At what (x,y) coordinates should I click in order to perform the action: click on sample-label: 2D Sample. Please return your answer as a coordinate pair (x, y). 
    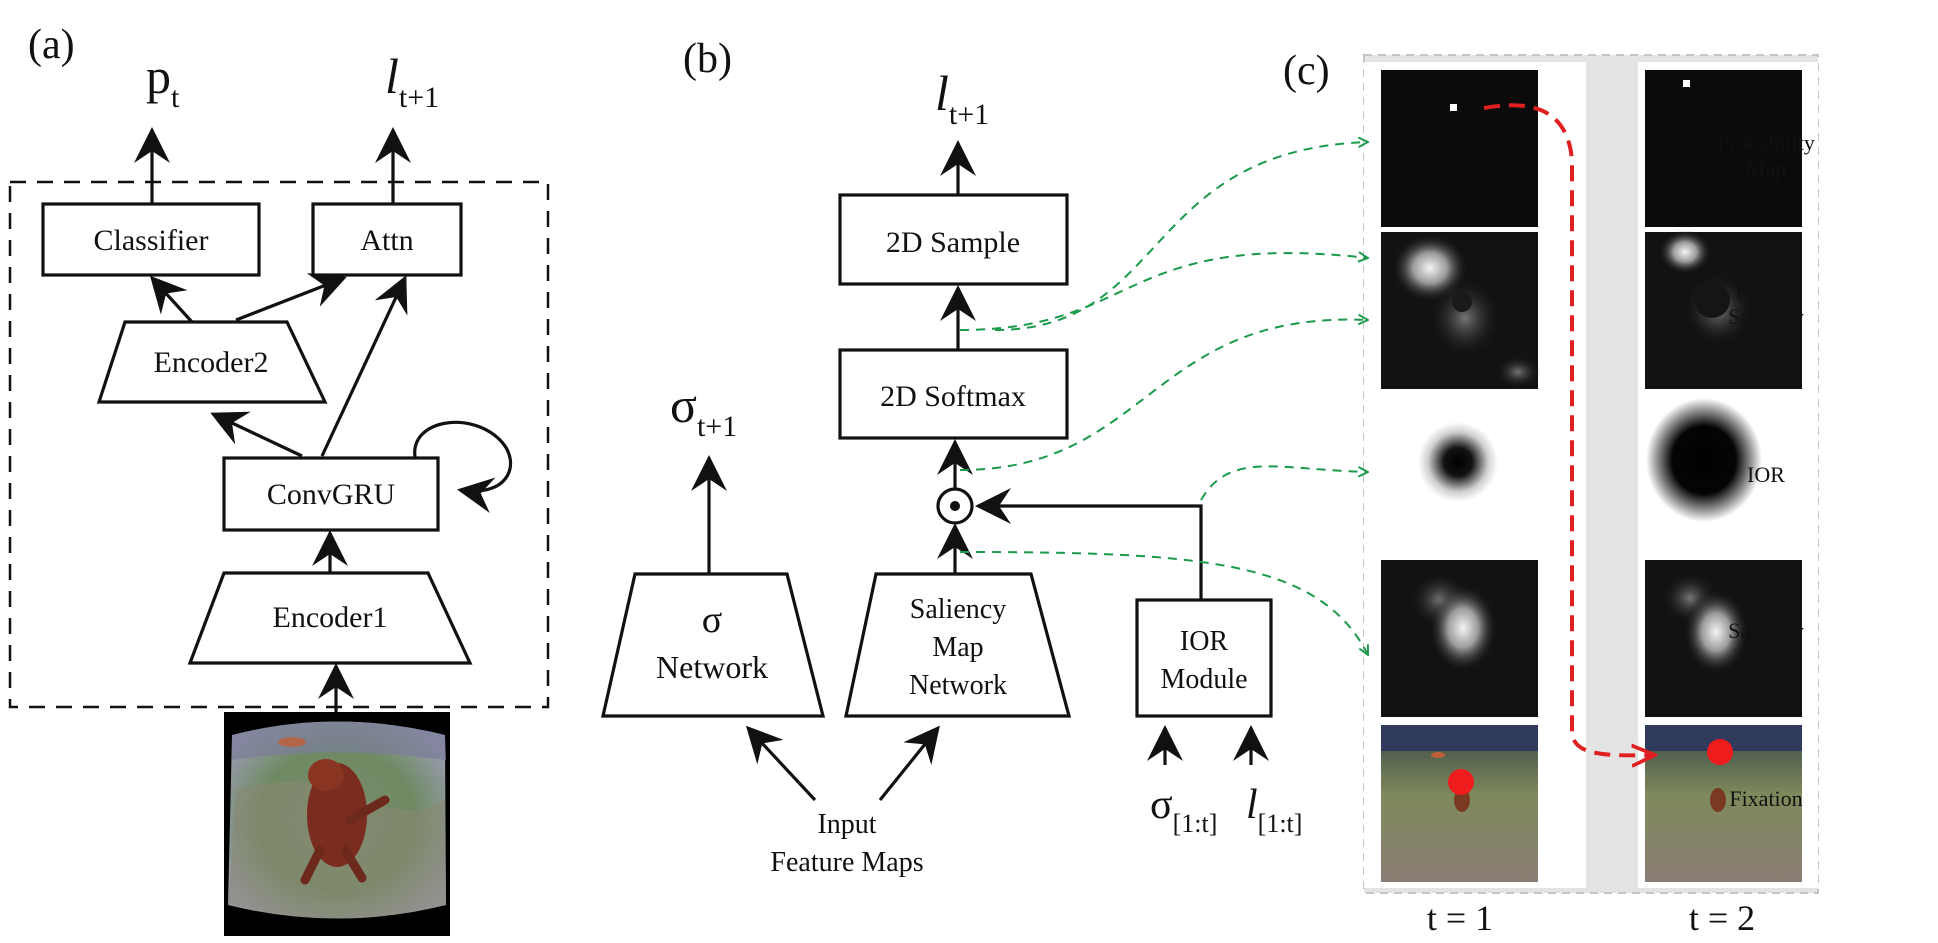
    Looking at the image, I should click on (953, 242).